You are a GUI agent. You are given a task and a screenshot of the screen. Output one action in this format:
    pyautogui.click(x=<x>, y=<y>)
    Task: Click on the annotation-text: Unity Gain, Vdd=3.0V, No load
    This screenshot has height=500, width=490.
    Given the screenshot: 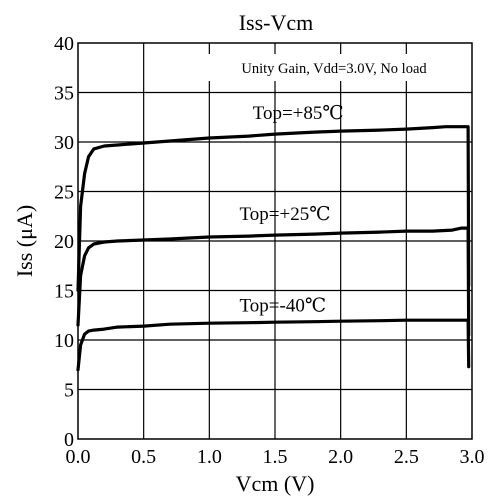 What is the action you would take?
    pyautogui.click(x=334, y=69)
    